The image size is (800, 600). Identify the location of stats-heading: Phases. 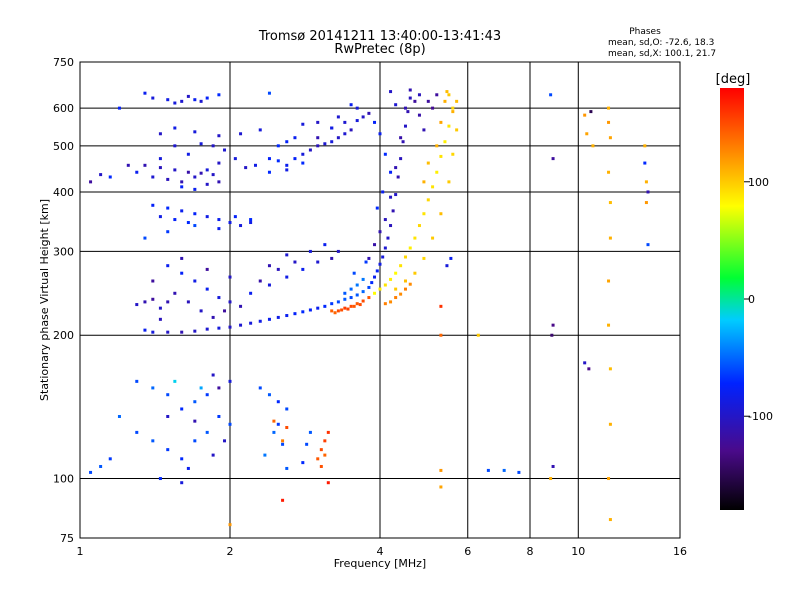
(645, 32).